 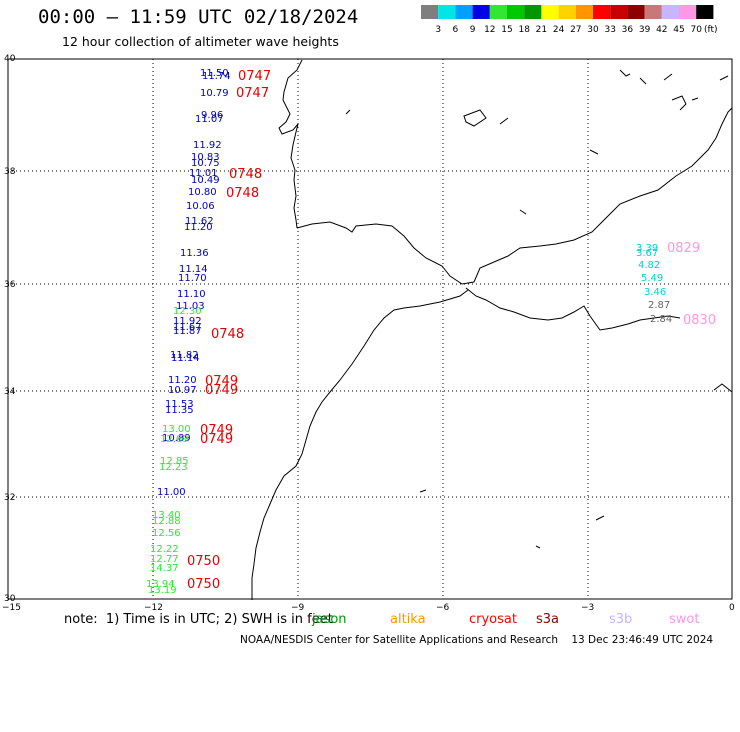 What do you see at coordinates (548, 619) in the screenshot?
I see `legend-s3a: s3a` at bounding box center [548, 619].